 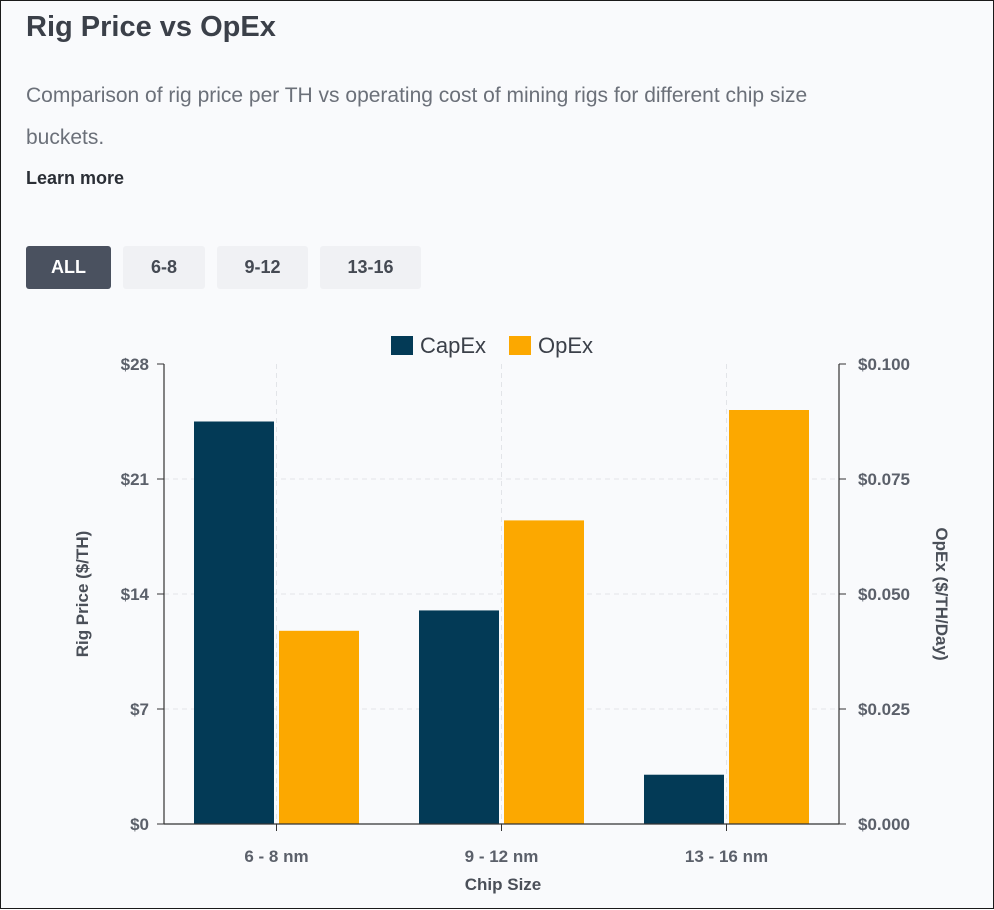 What do you see at coordinates (502, 856) in the screenshot?
I see `x-axis-tick-label: 9 - 12 nm` at bounding box center [502, 856].